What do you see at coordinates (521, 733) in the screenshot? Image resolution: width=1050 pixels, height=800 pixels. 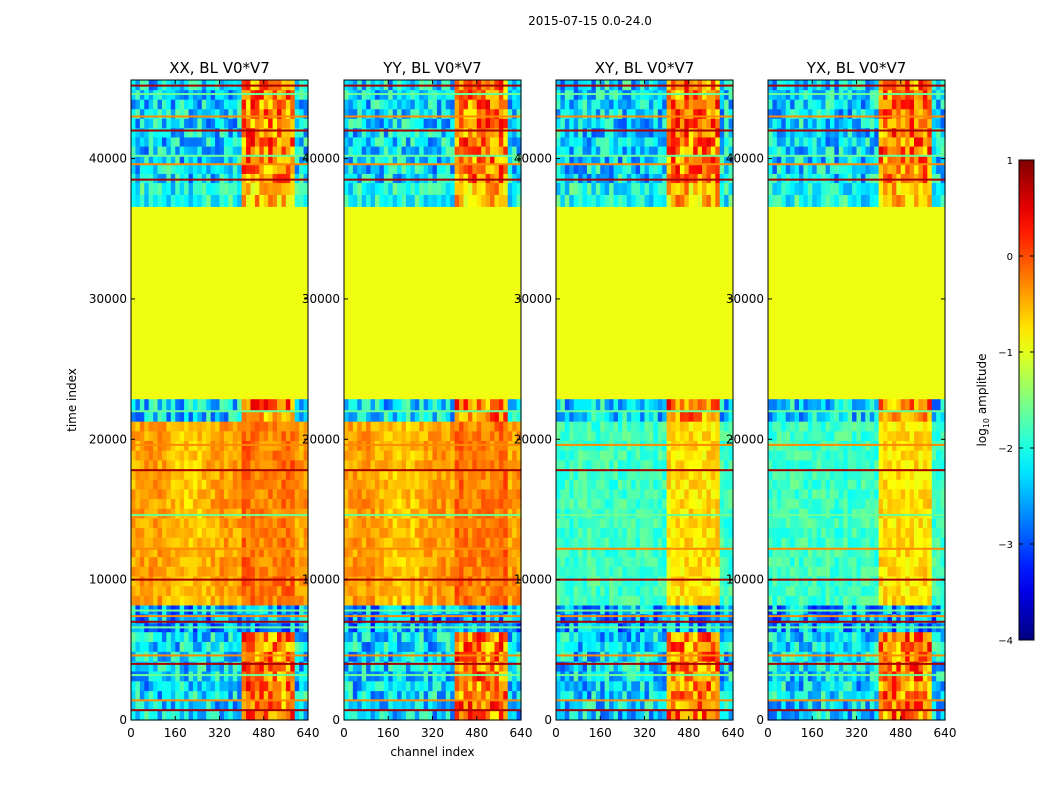 I see `x-tick-label: 640` at bounding box center [521, 733].